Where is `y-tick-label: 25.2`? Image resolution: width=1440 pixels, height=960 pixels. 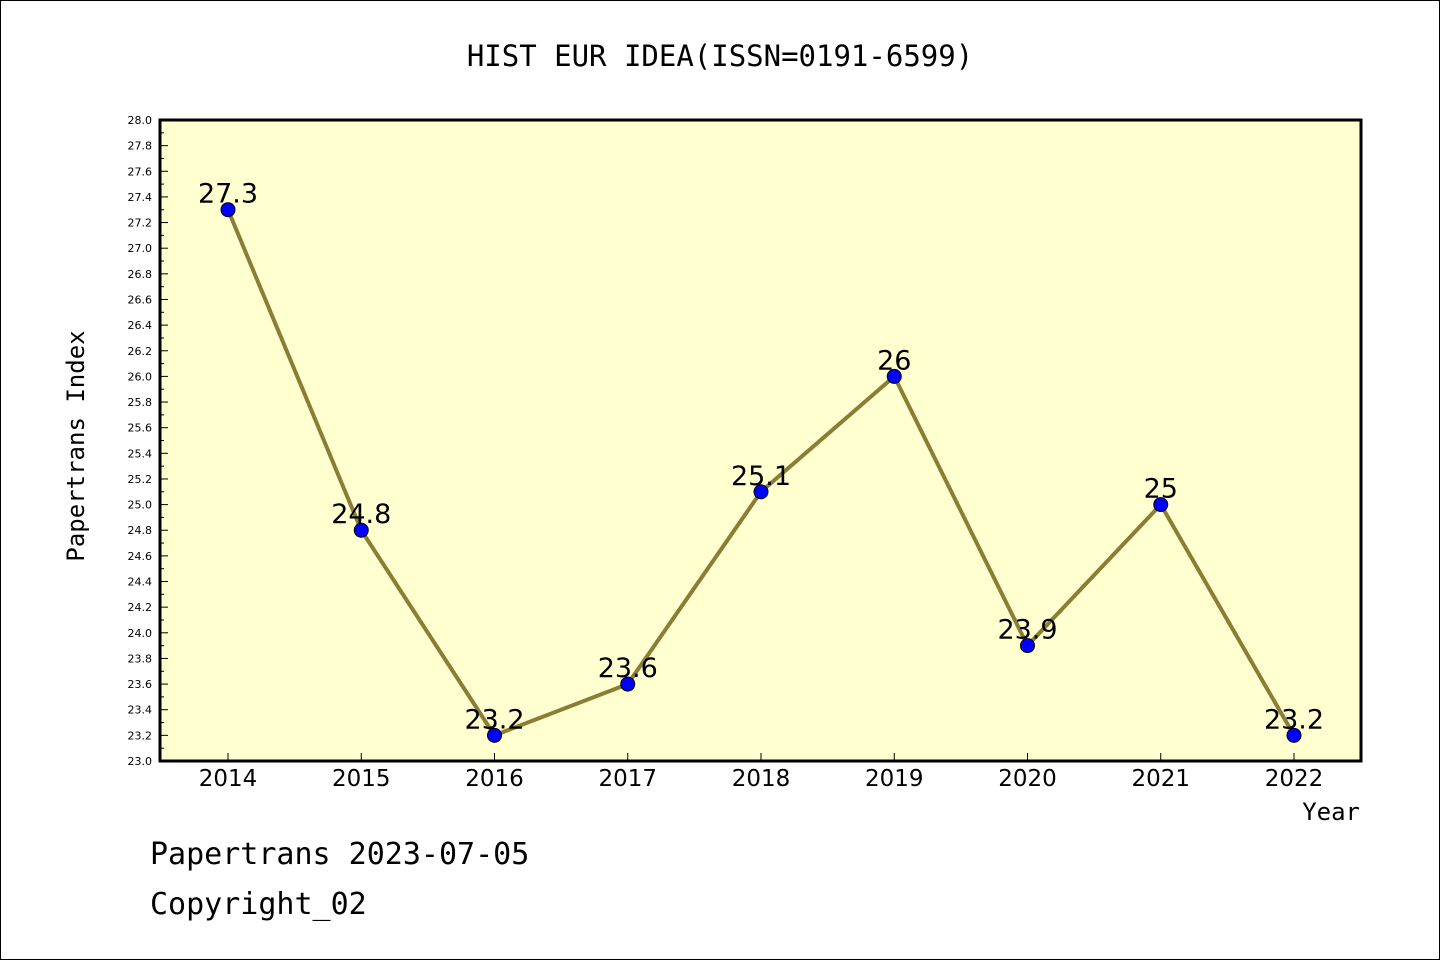
y-tick-label: 25.2 is located at coordinates (140, 479).